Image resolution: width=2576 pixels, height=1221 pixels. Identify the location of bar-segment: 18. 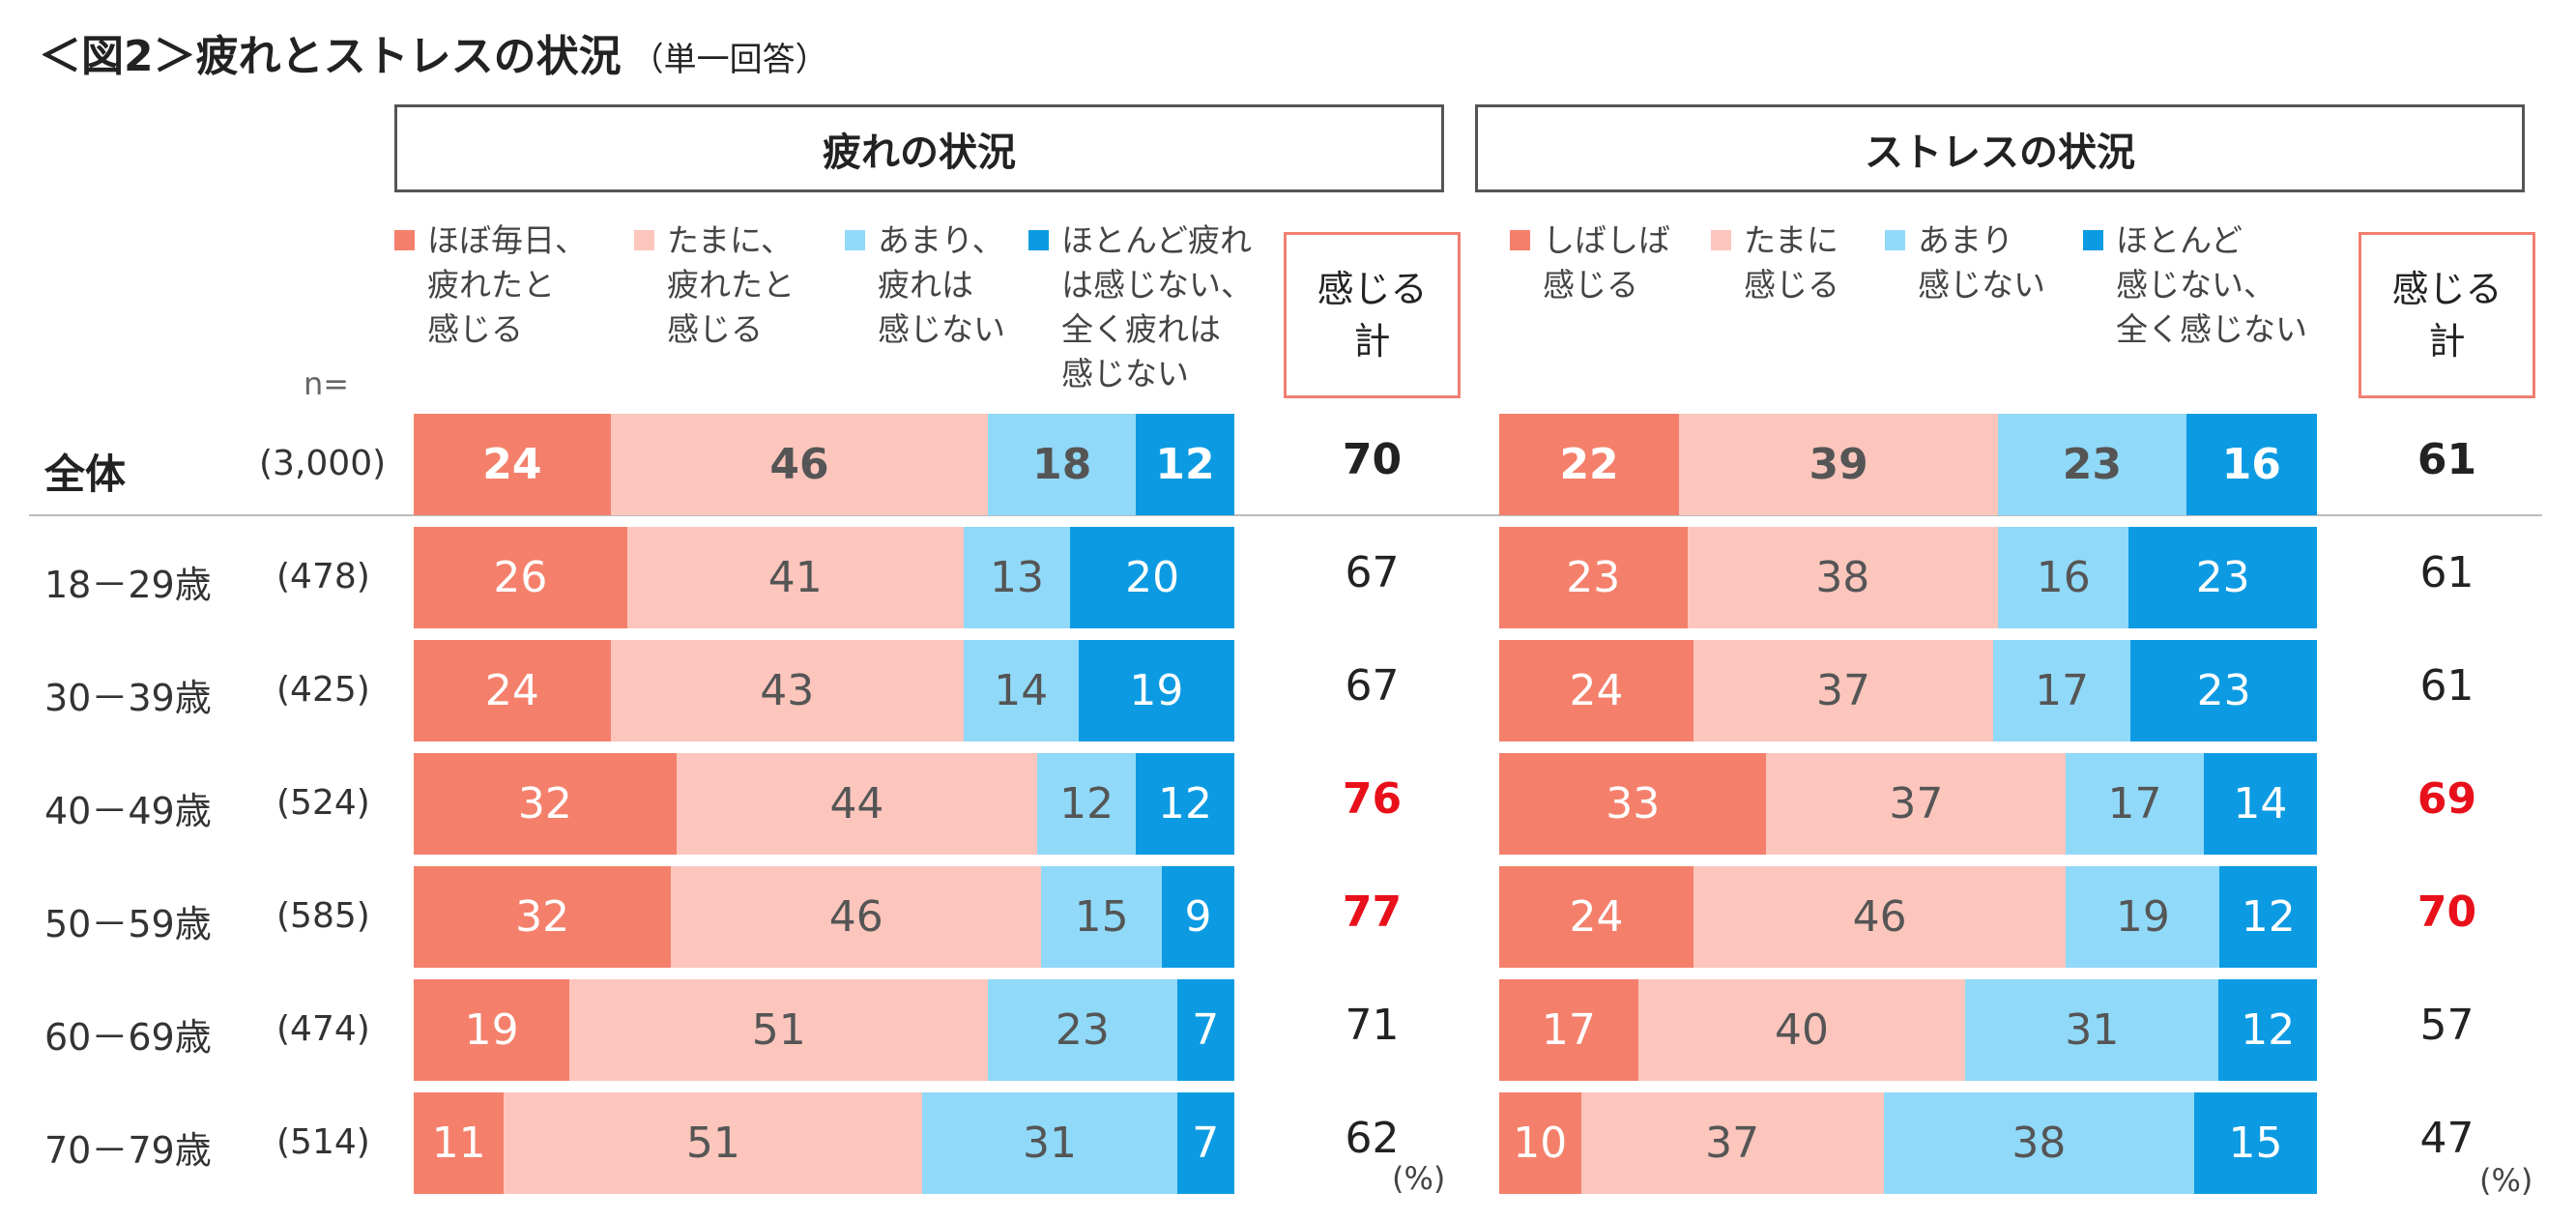
(1062, 464).